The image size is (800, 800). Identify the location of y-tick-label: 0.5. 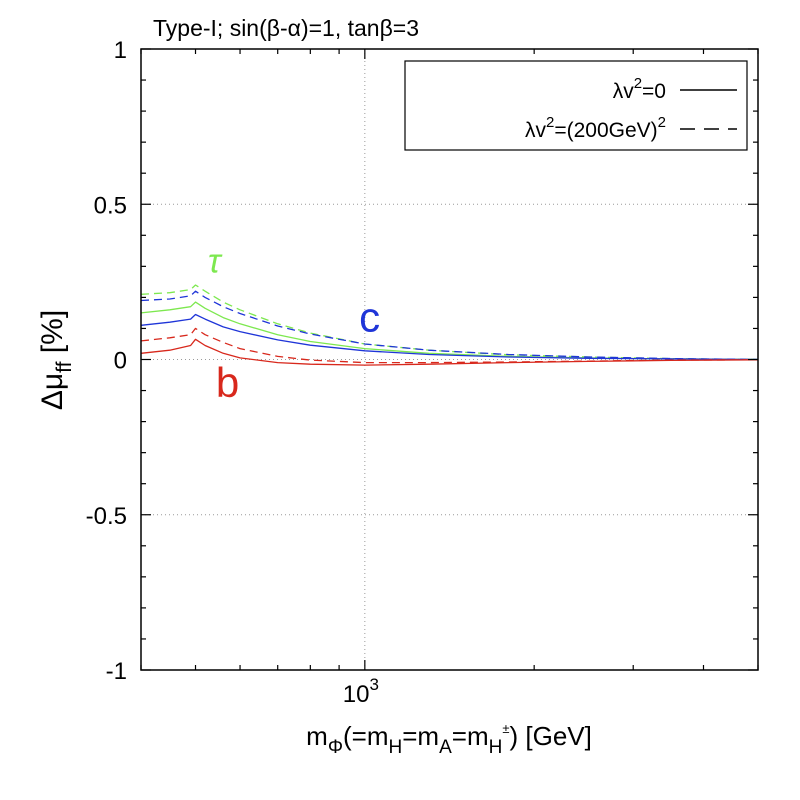
(110, 205).